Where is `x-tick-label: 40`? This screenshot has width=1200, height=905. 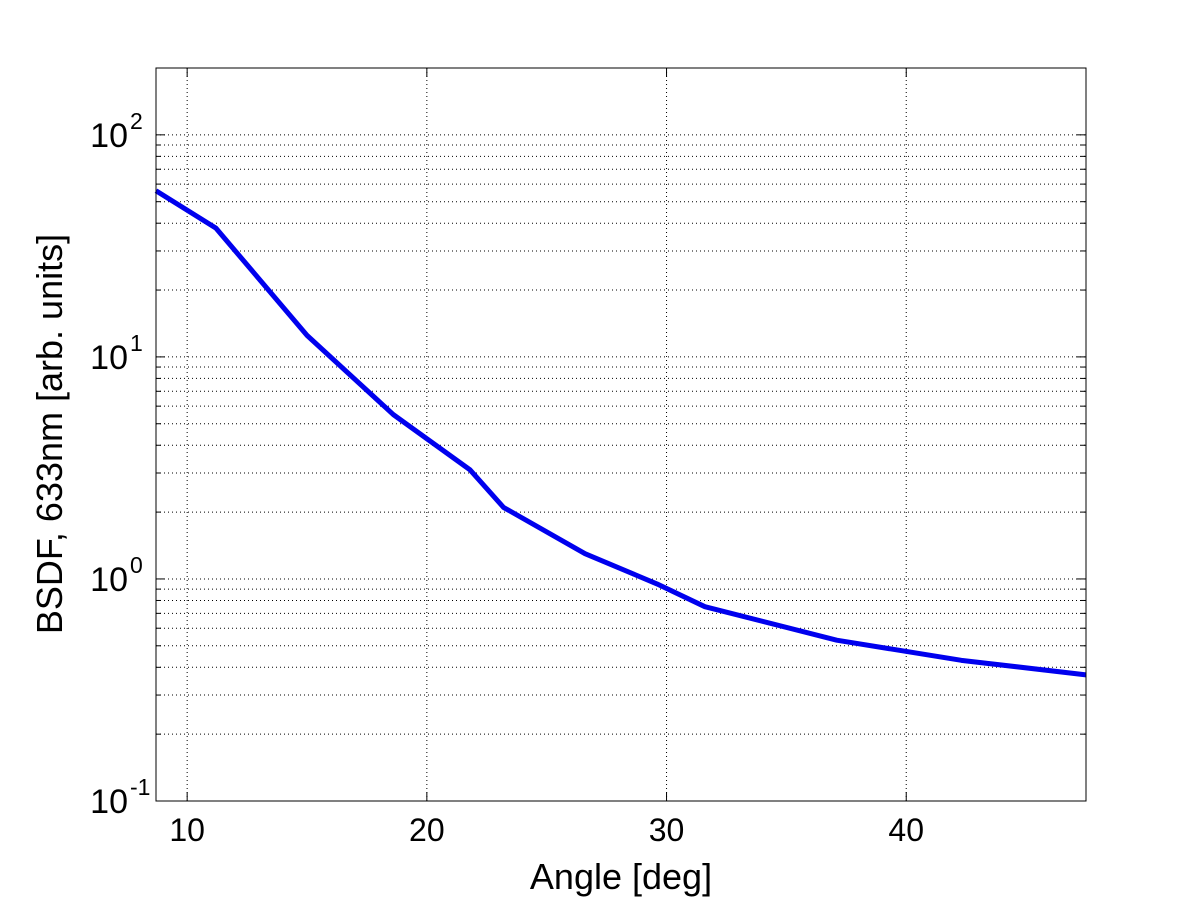
x-tick-label: 40 is located at coordinates (906, 830).